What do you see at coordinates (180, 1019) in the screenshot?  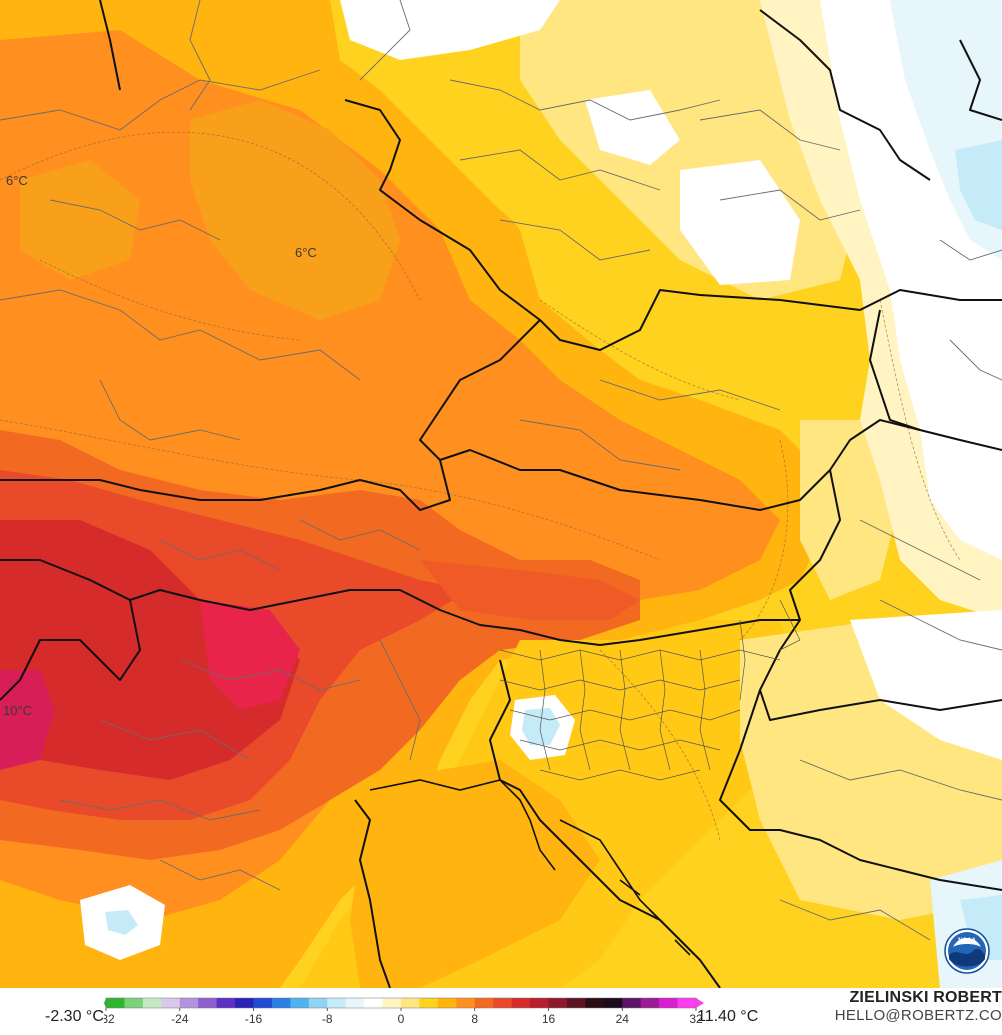 I see `scale-tick-label: -24` at bounding box center [180, 1019].